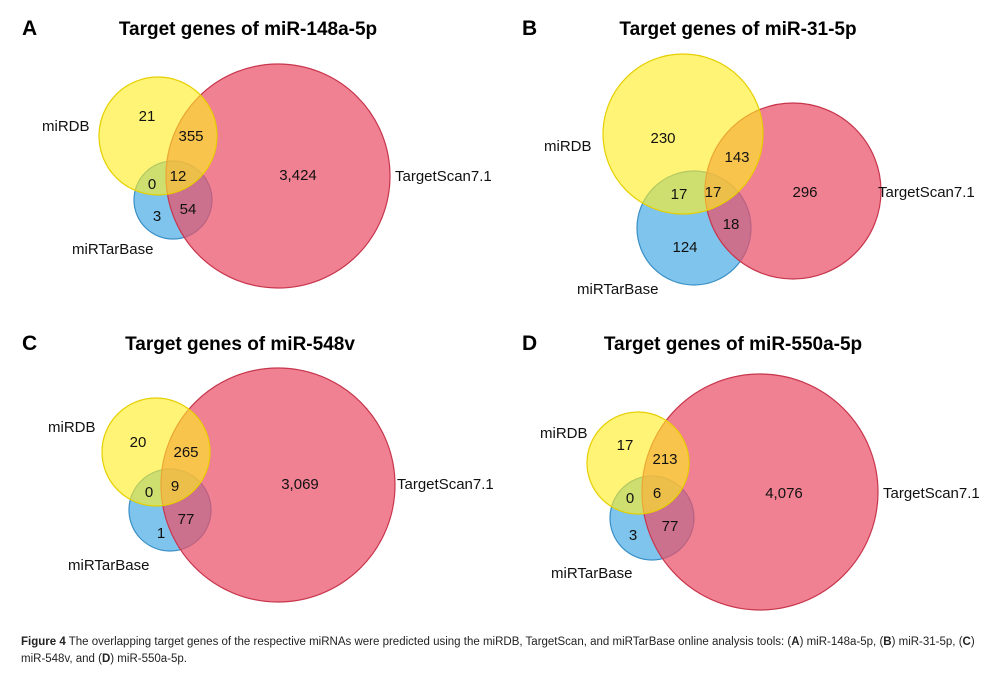  Describe the element at coordinates (138, 442) in the screenshot. I see `region-mirdb-only: 20` at that location.